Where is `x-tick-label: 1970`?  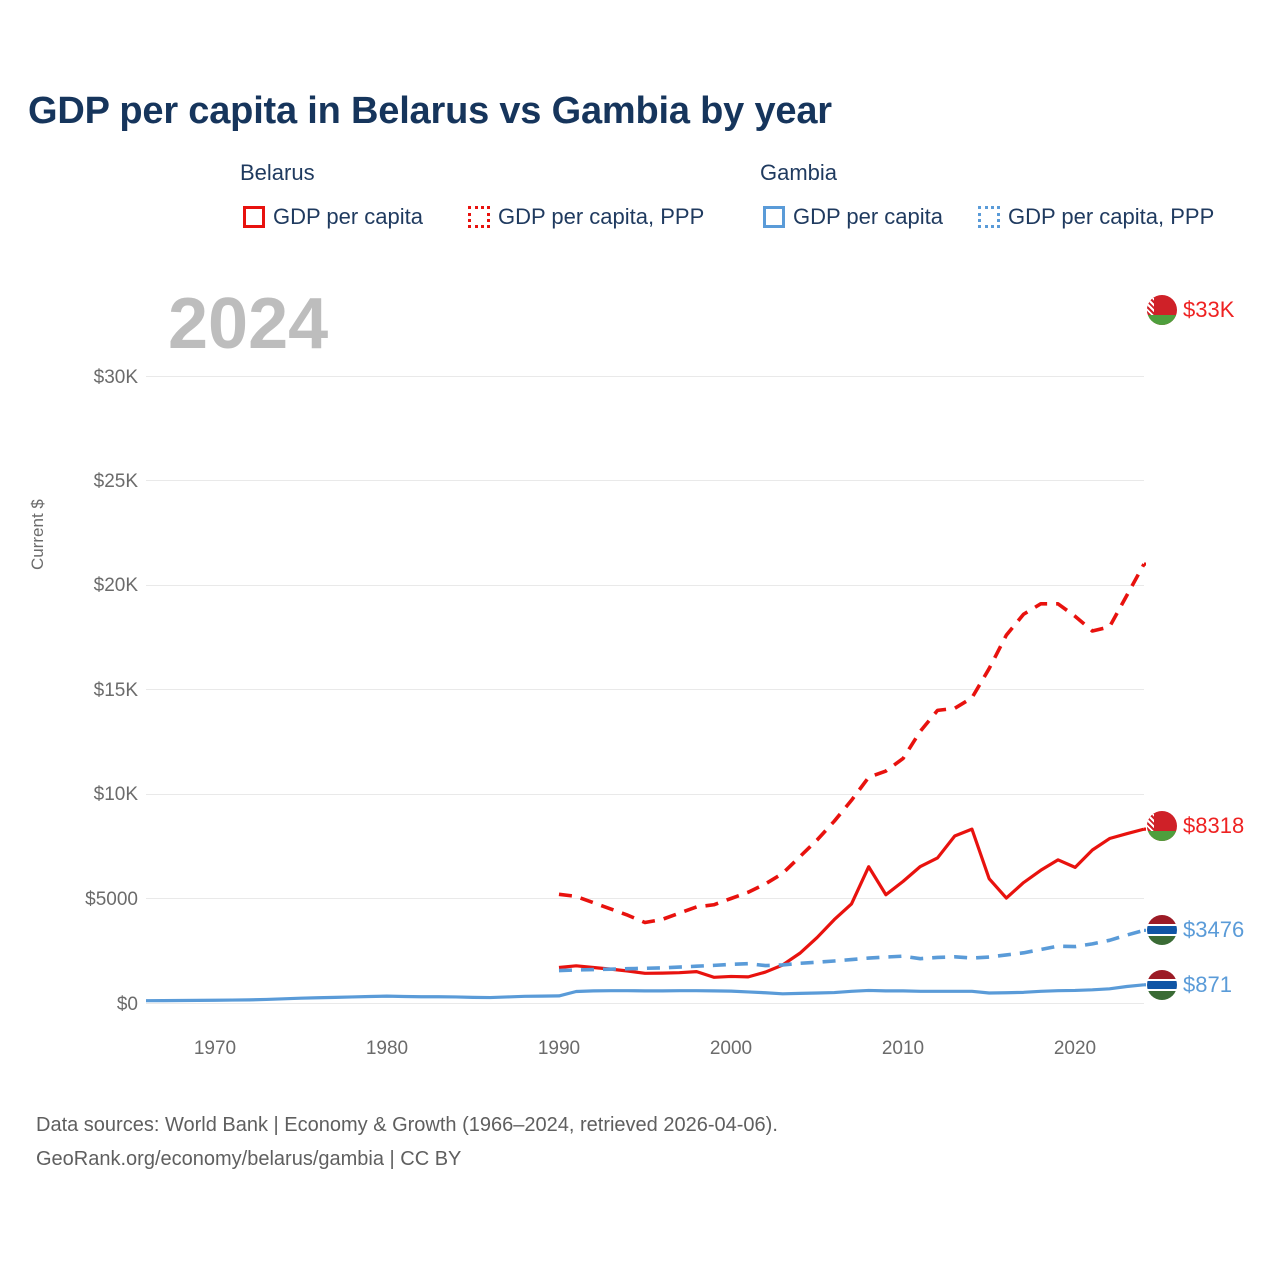
x-tick-label: 1970 is located at coordinates (215, 1048).